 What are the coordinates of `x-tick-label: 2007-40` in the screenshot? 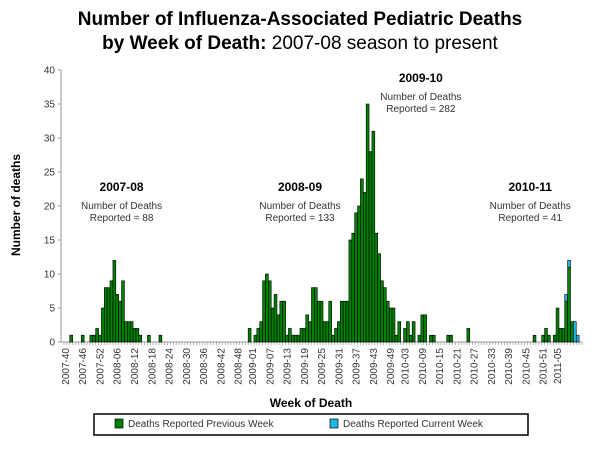 It's located at (66, 366).